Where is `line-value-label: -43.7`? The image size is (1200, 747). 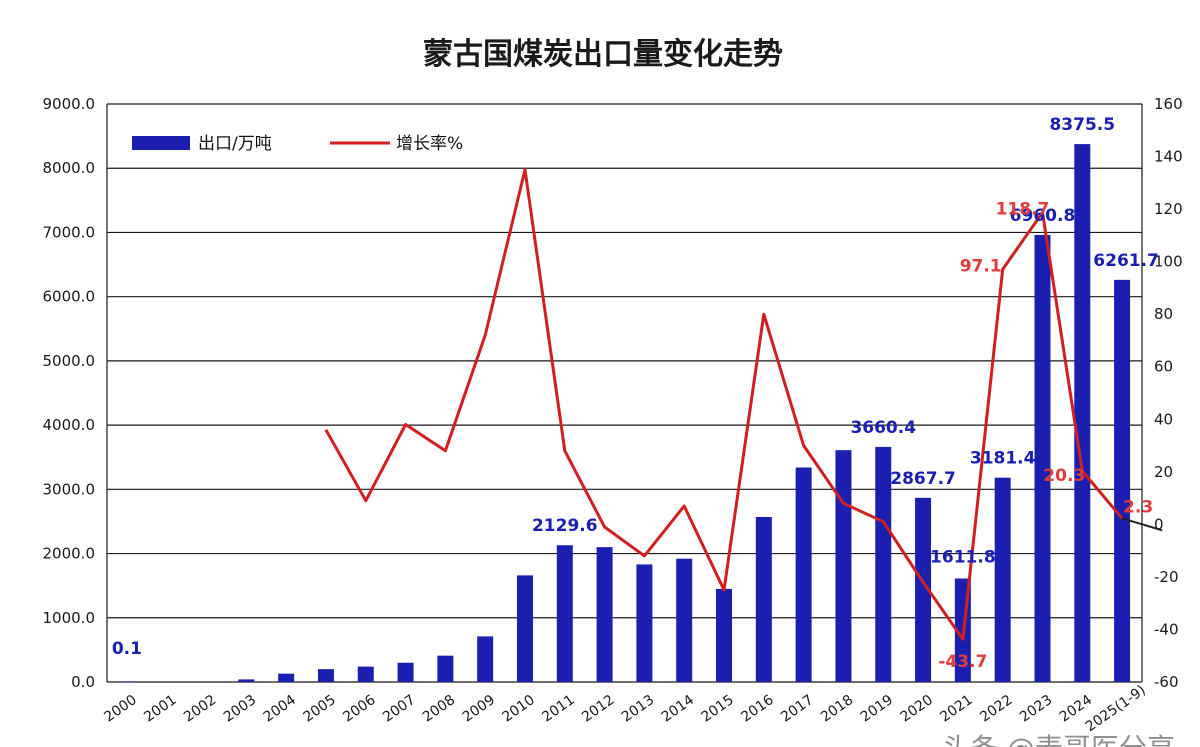 line-value-label: -43.7 is located at coordinates (962, 662).